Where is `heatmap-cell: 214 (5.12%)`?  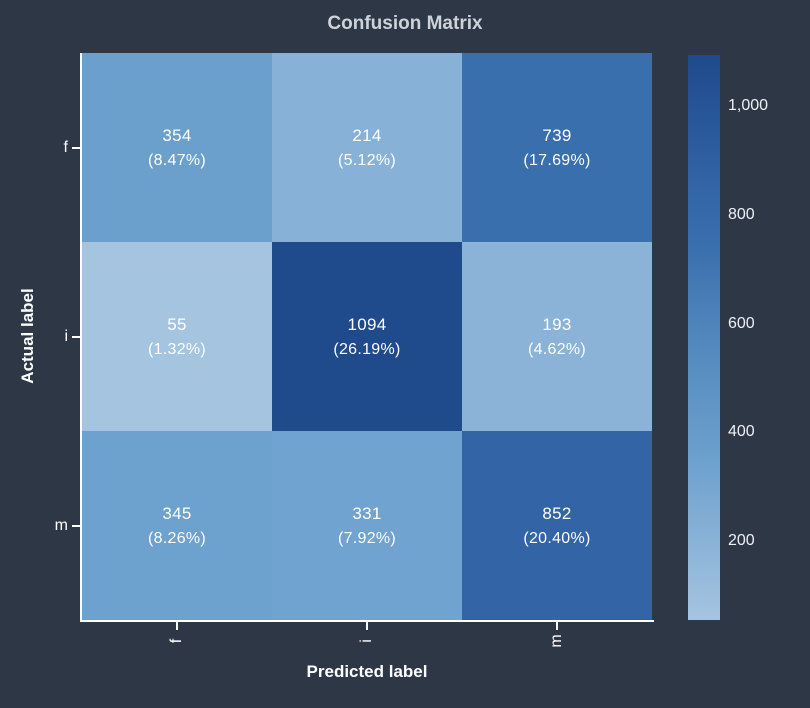 heatmap-cell: 214 (5.12%) is located at coordinates (367, 147).